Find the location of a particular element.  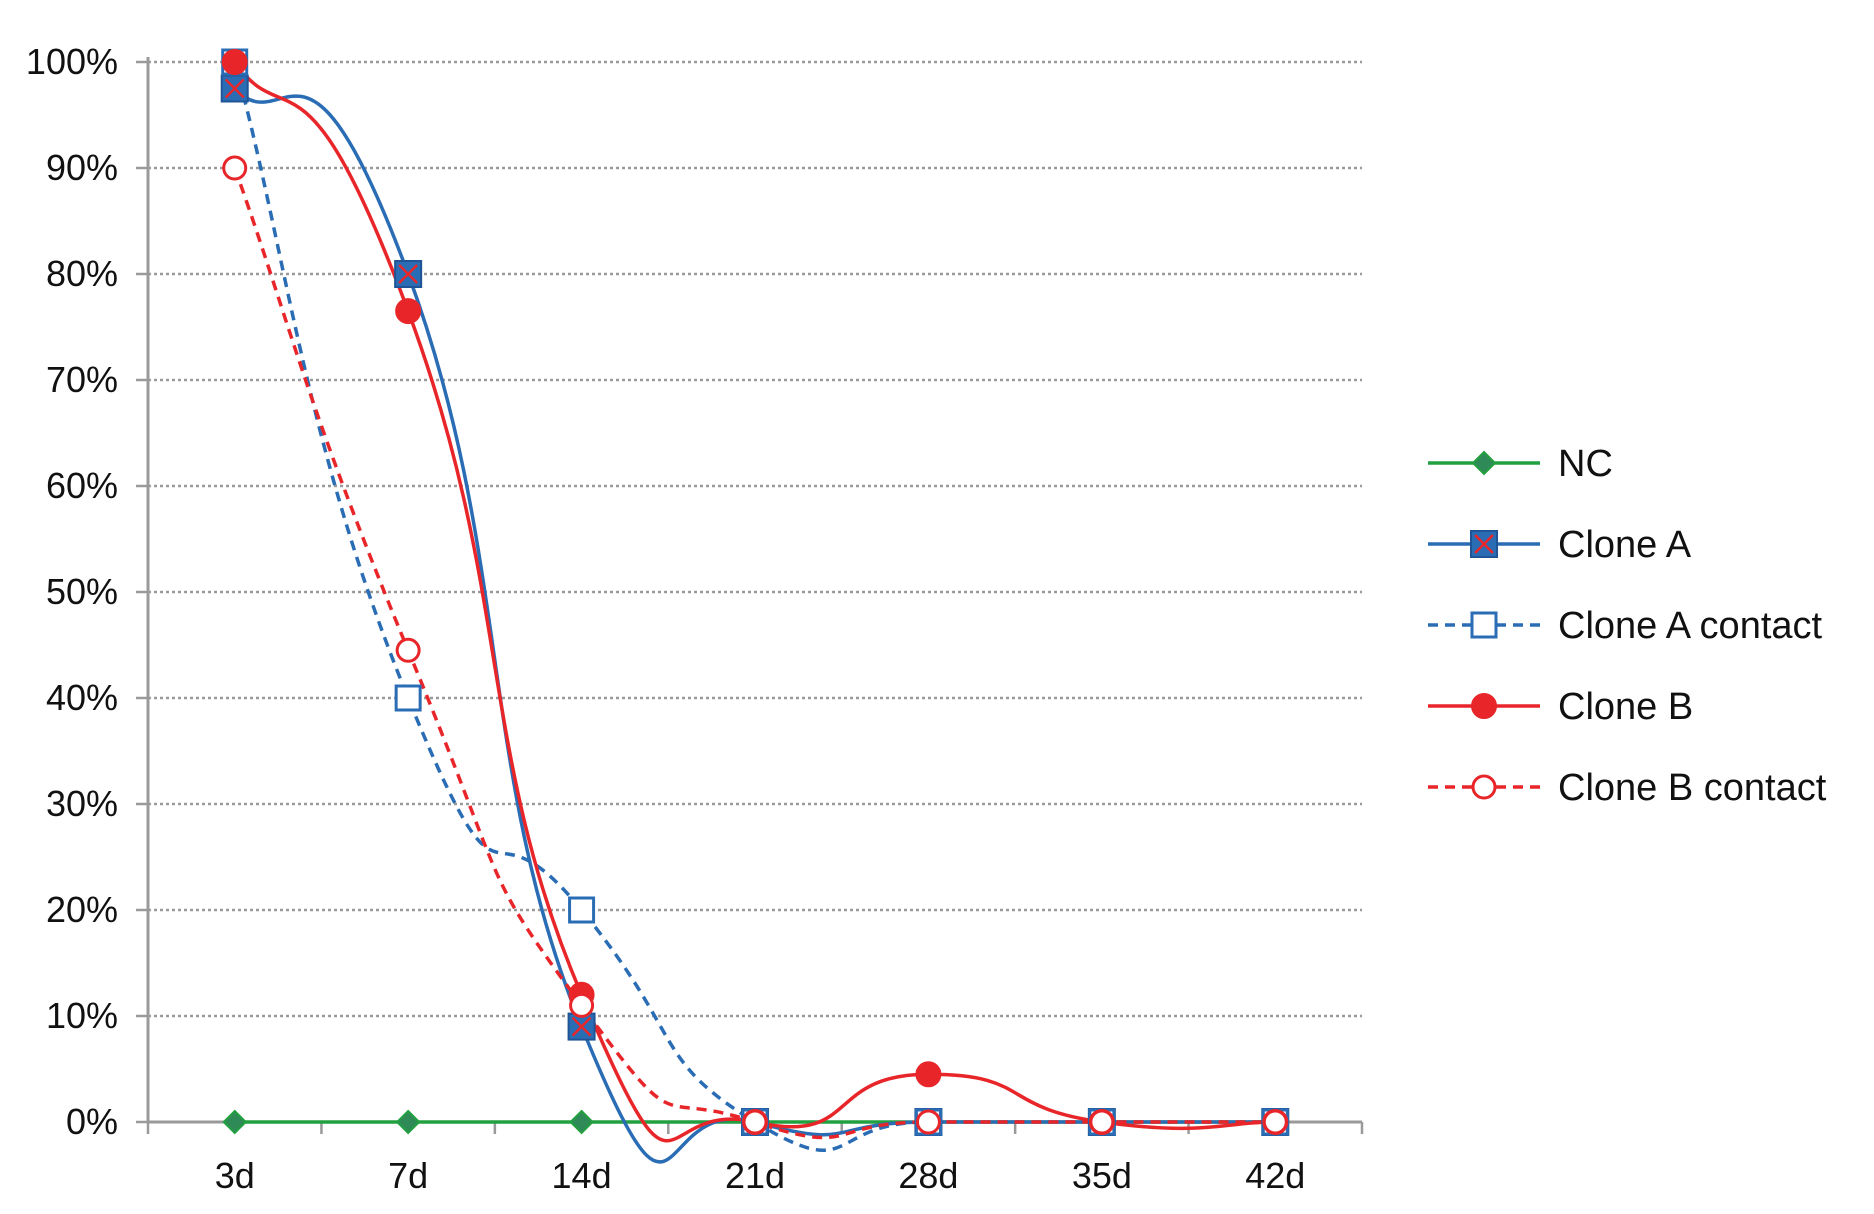

marker-clone-a-contact-7d is located at coordinates (408, 698).